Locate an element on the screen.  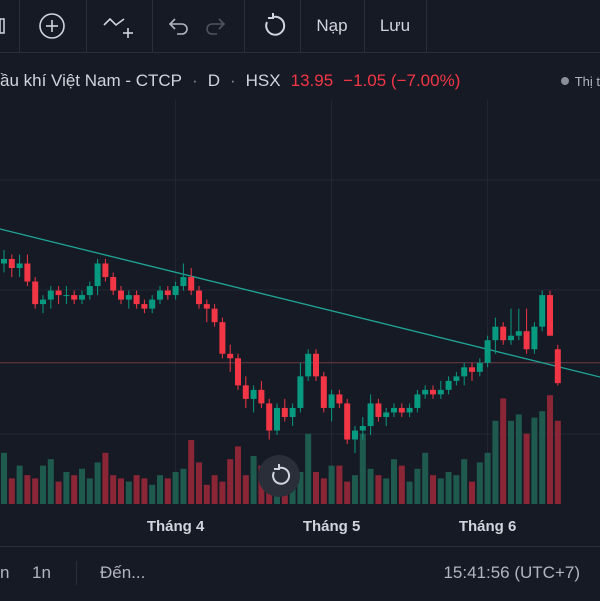
range-button-1n: 1n is located at coordinates (41, 573).